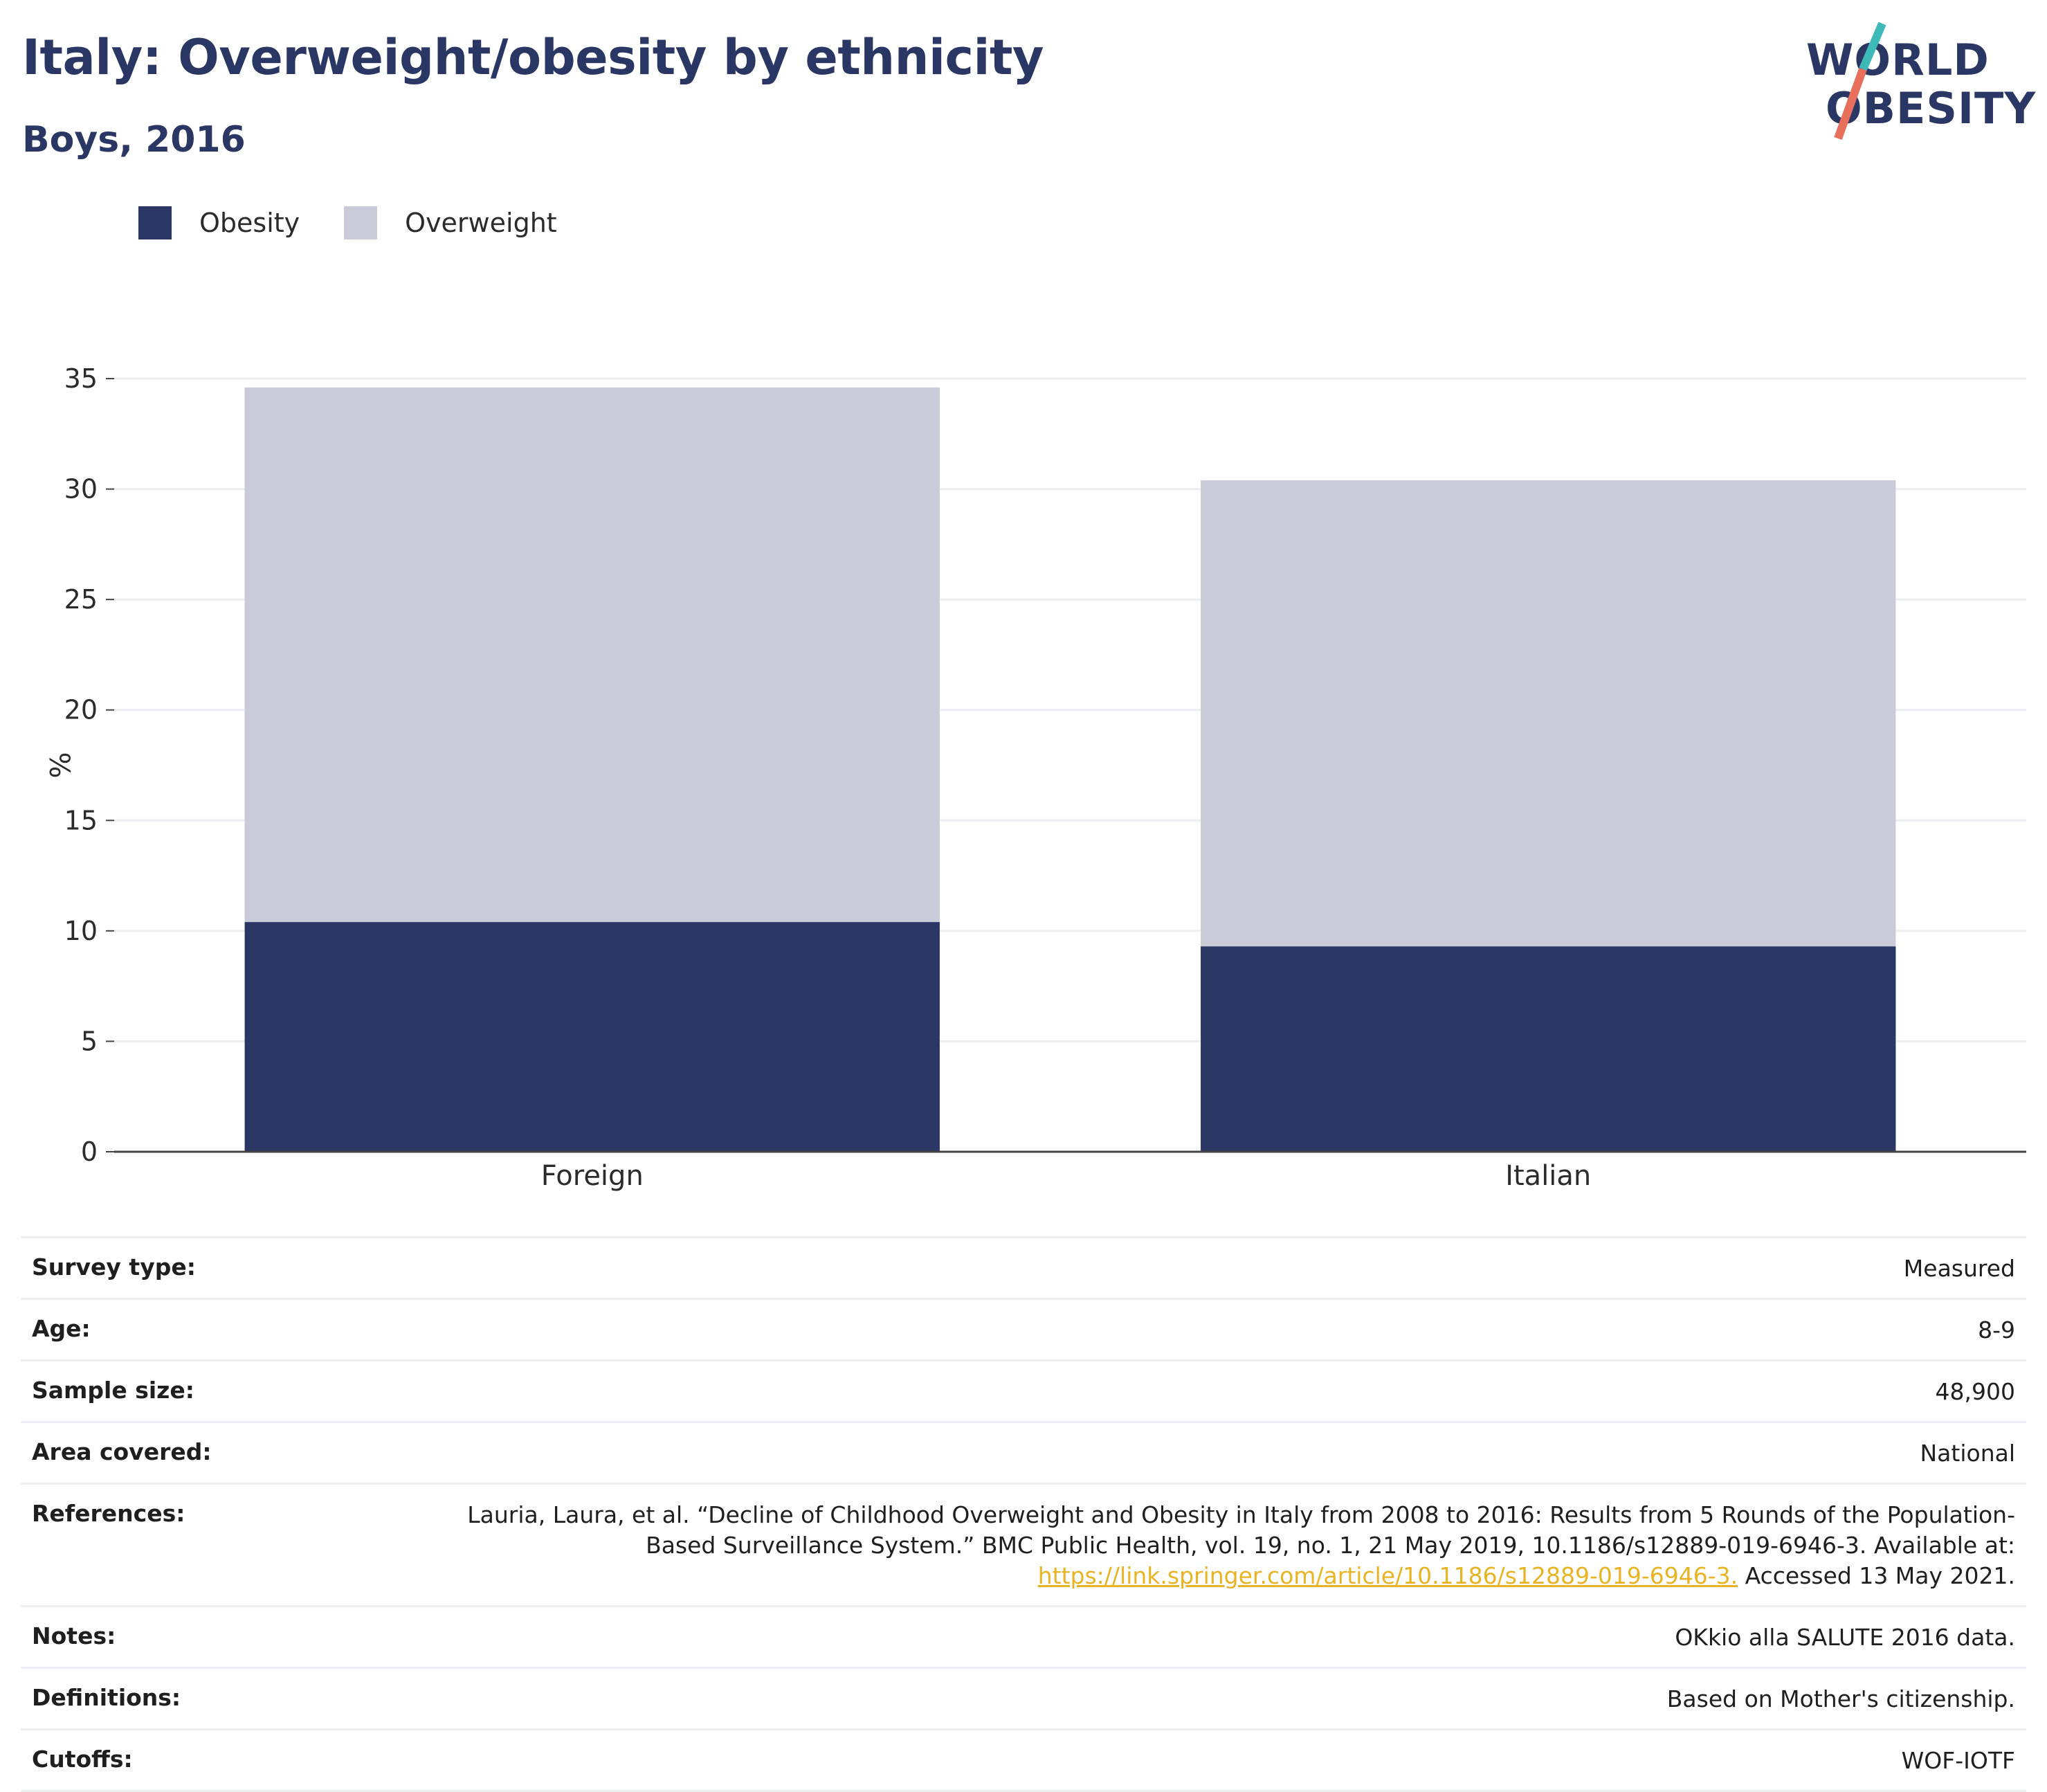  I want to click on info-label: Age:, so click(62, 1328).